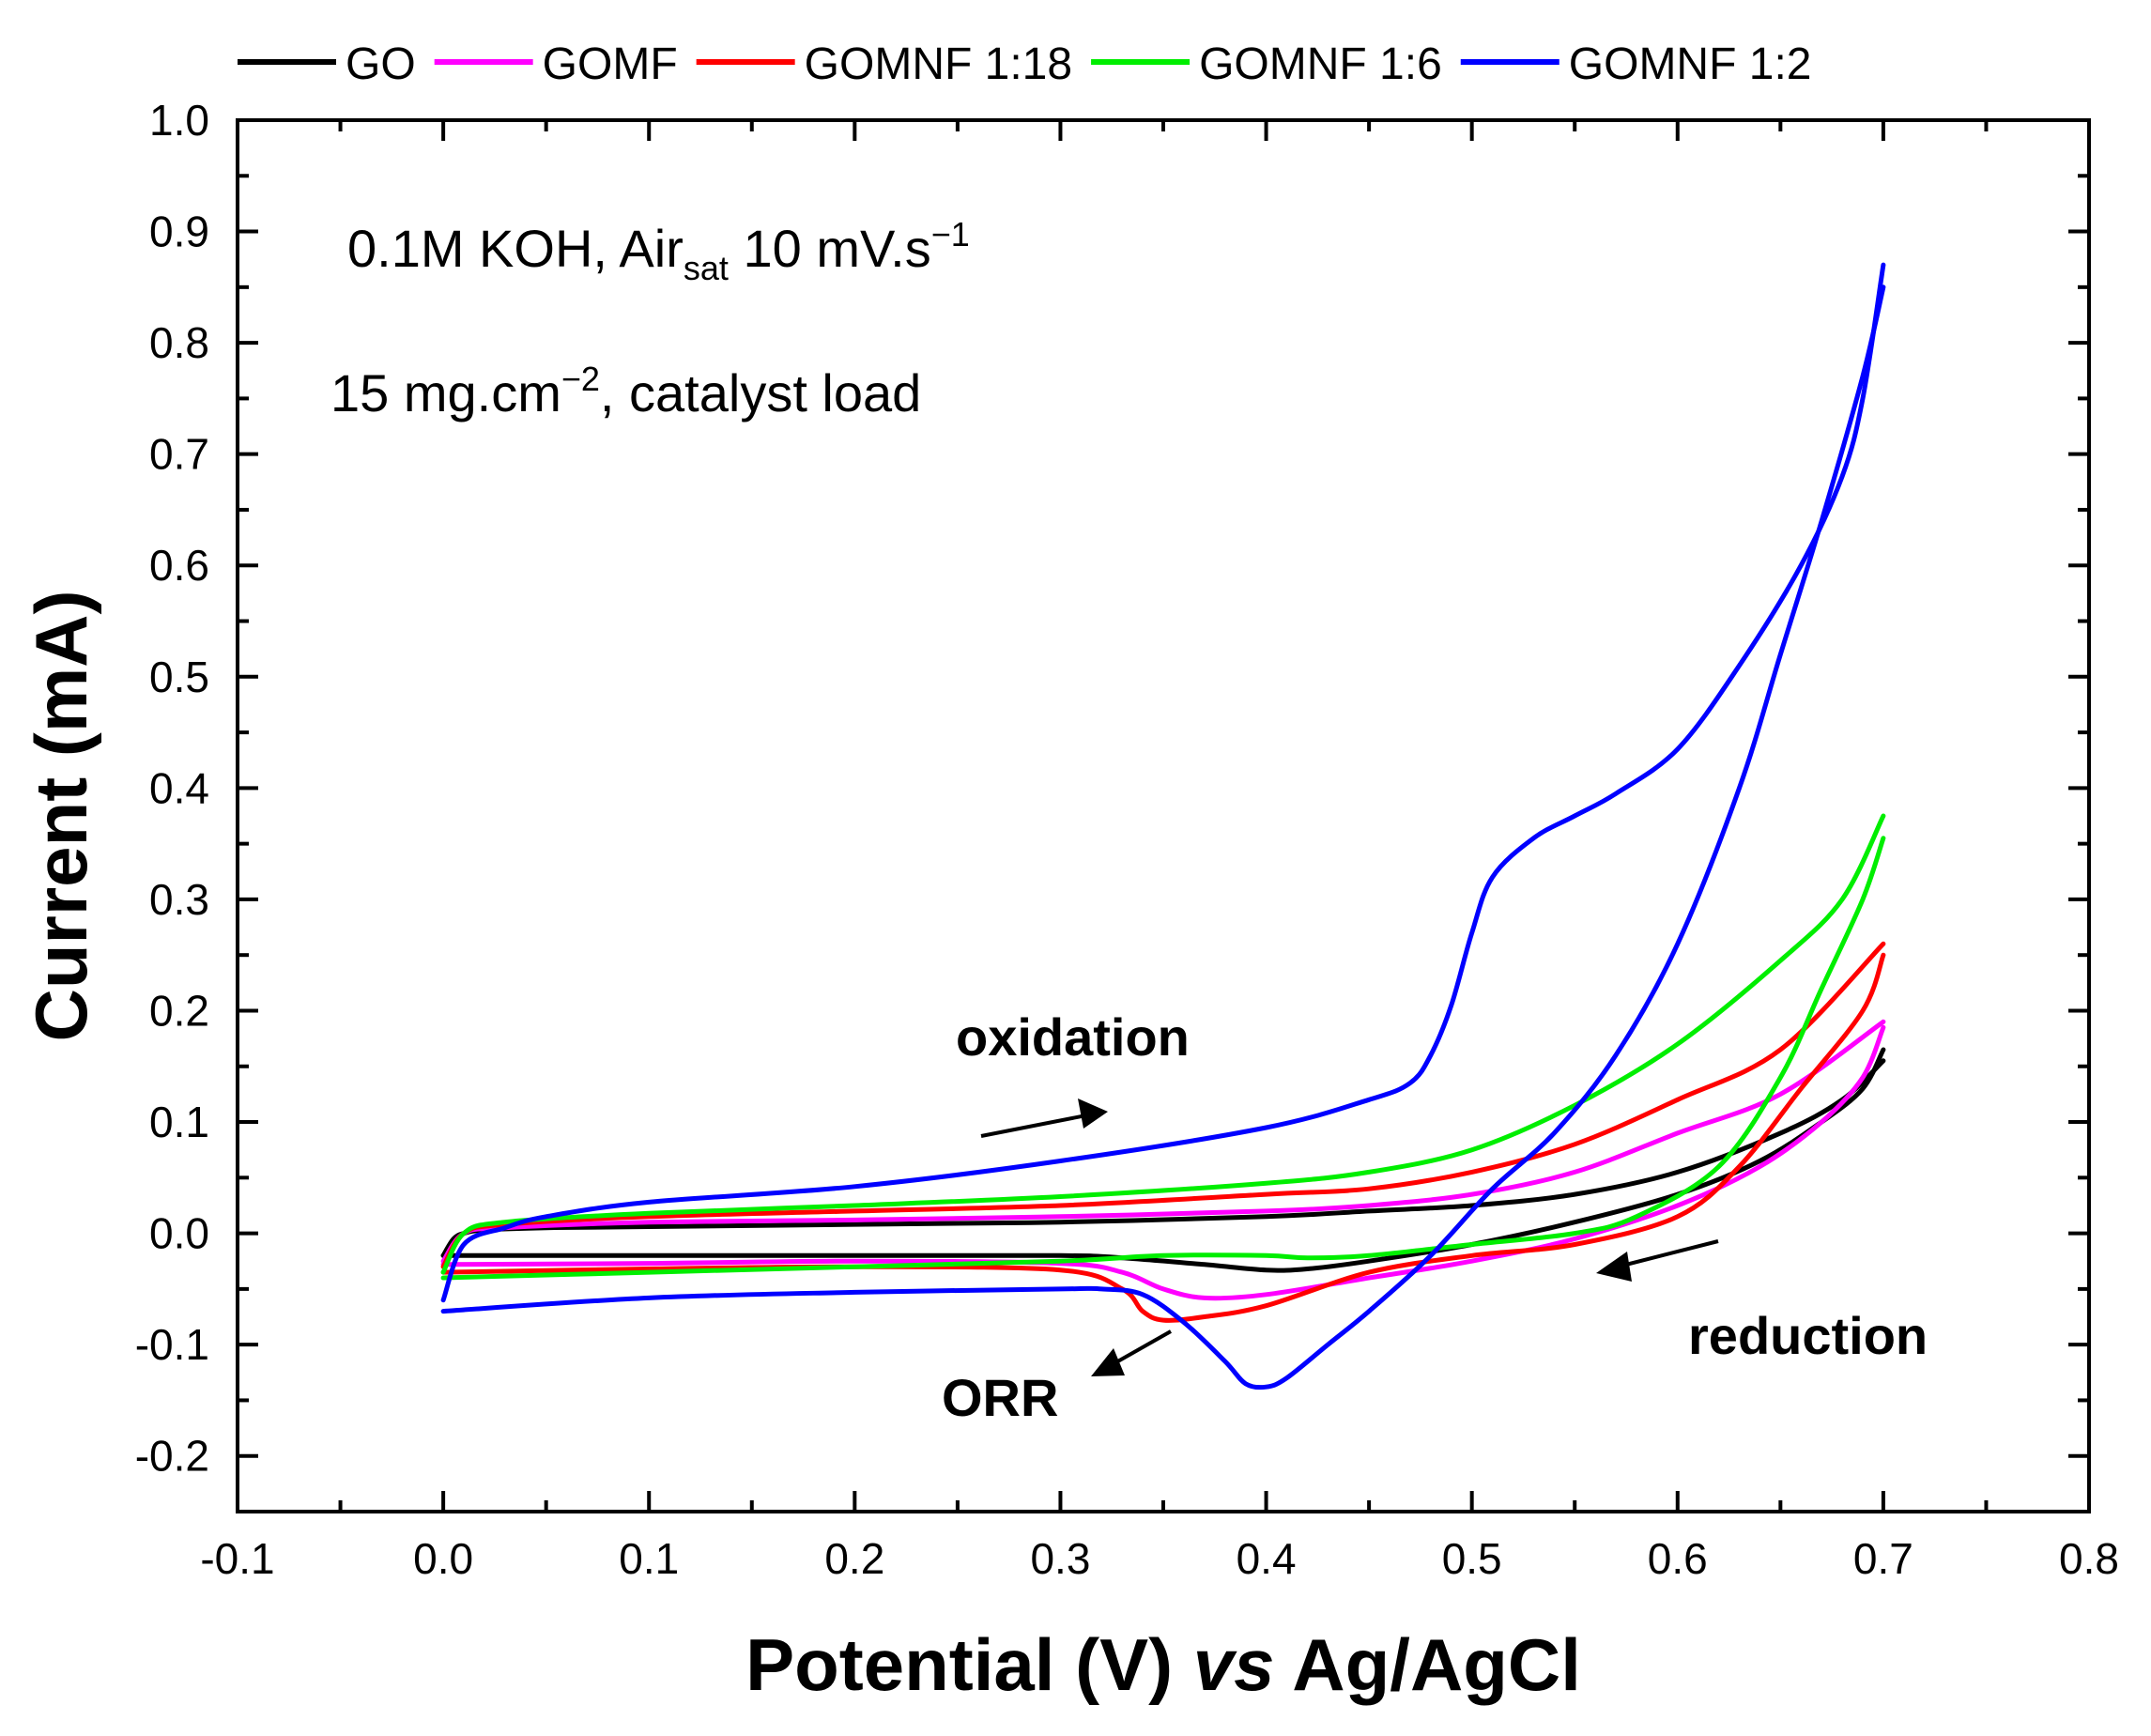 This screenshot has width=2151, height=1736. What do you see at coordinates (854, 1558) in the screenshot?
I see `x-tick-label: 0.2` at bounding box center [854, 1558].